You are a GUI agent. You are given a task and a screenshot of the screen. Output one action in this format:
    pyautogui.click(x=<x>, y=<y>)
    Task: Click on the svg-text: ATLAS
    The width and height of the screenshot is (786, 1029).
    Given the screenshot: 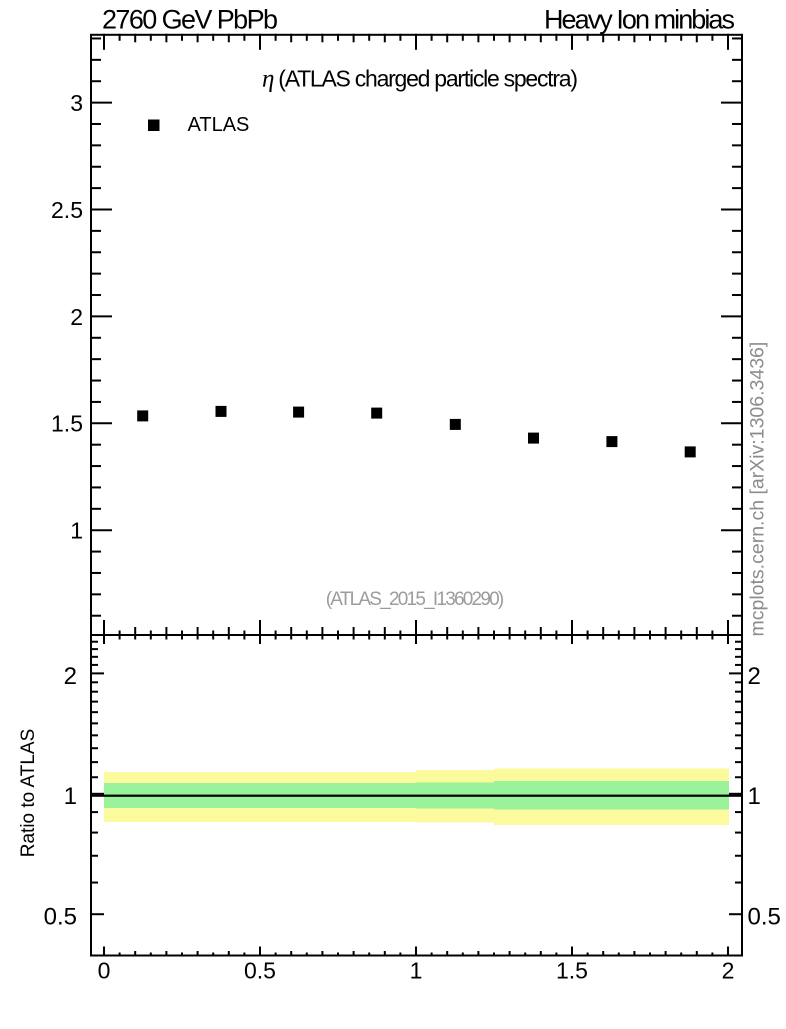 What is the action you would take?
    pyautogui.click(x=219, y=125)
    